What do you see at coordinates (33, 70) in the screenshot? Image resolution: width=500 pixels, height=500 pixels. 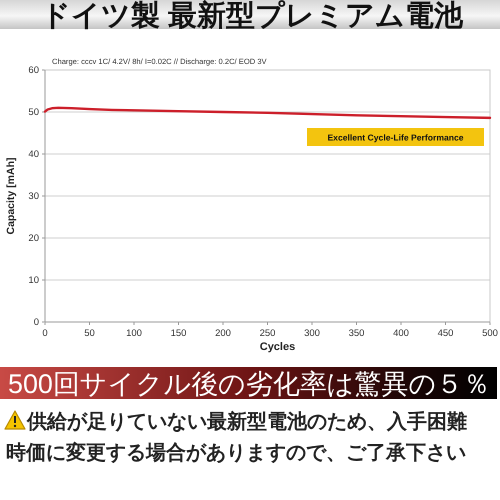 I see `y-tick-label: 60` at bounding box center [33, 70].